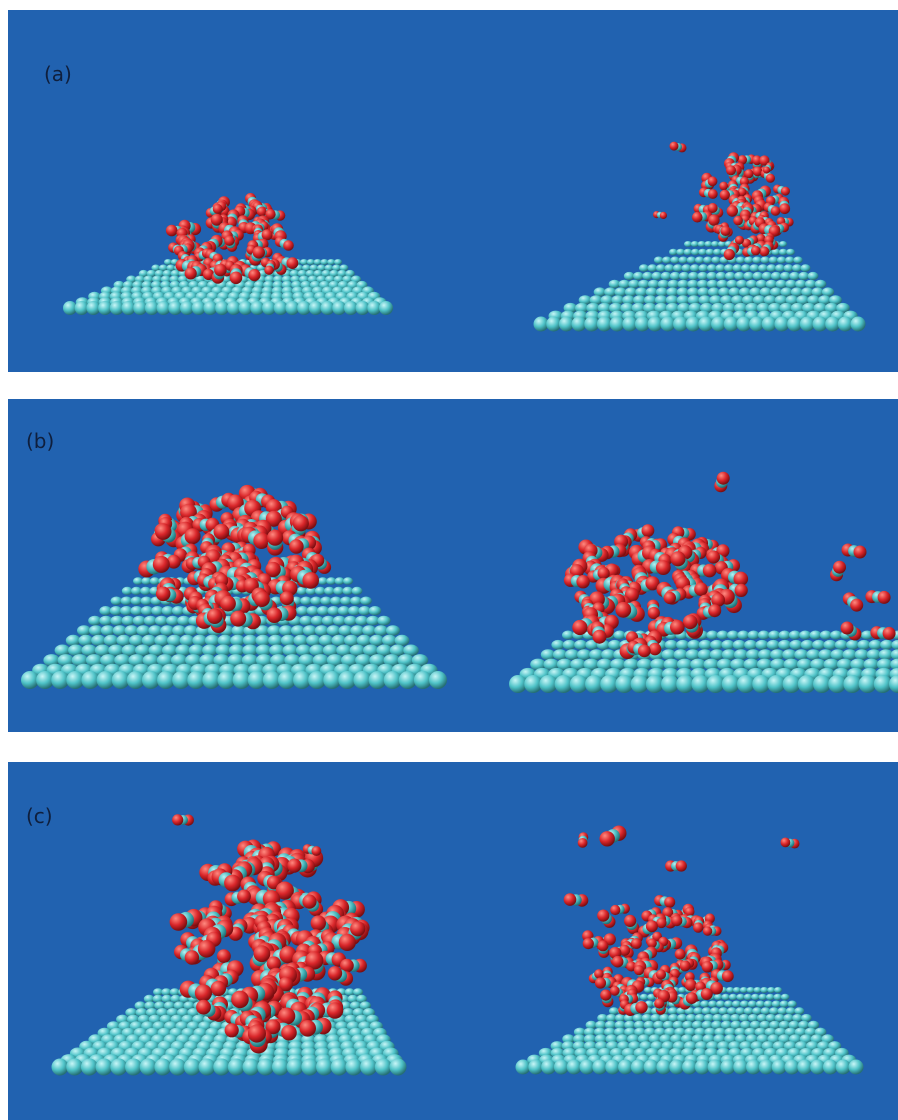 This screenshot has height=1120, width=898. I want to click on panel-label-a: (a), so click(58, 74).